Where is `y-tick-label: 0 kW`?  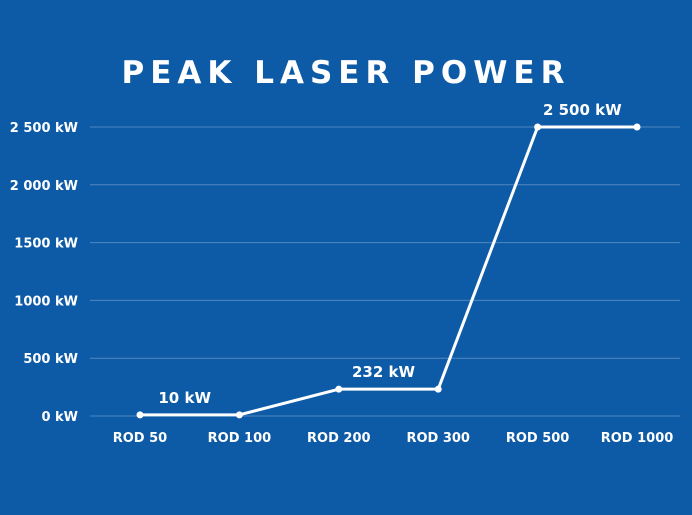
y-tick-label: 0 kW is located at coordinates (59, 417).